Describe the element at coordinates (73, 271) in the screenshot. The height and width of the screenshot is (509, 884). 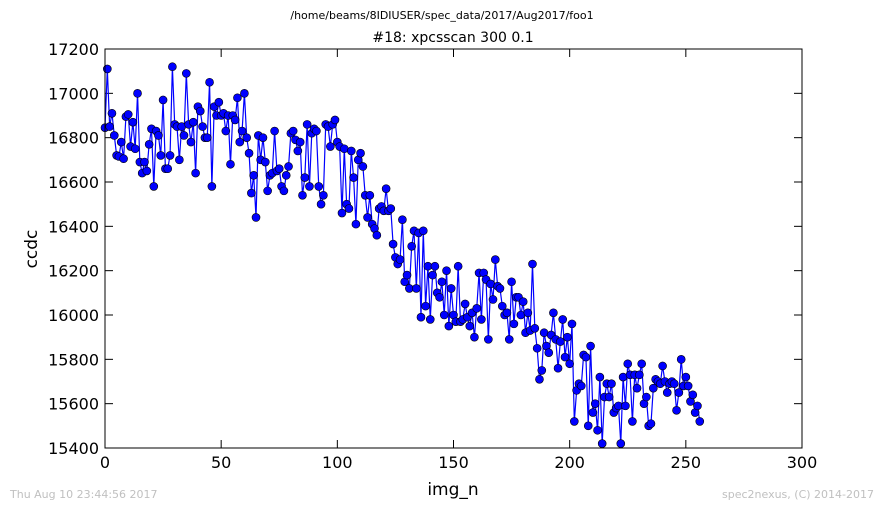
I see `y-tick-label: 16200` at that location.